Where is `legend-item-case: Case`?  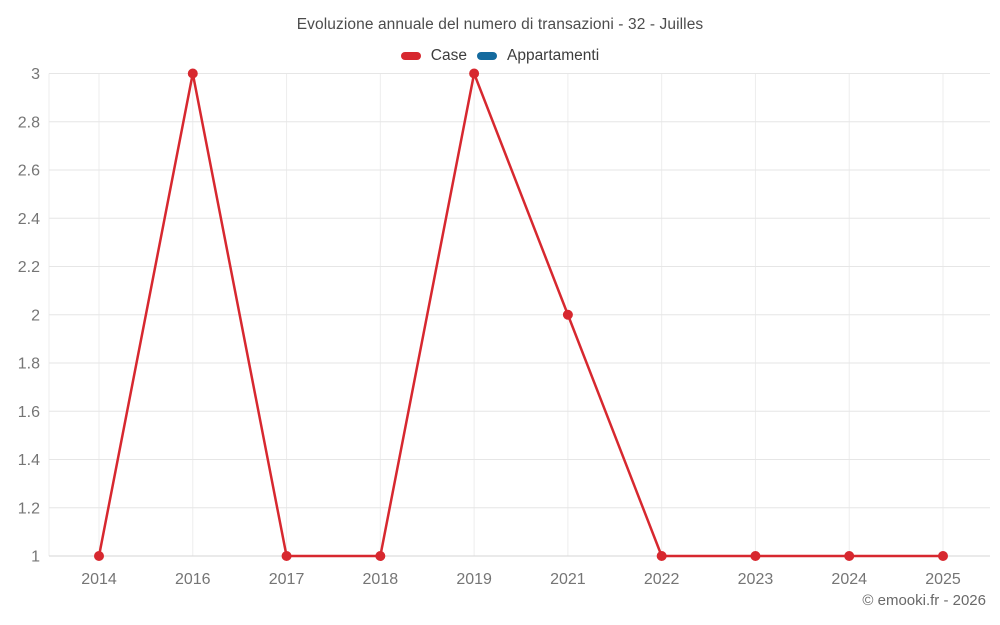
legend-item-case: Case is located at coordinates (433, 56).